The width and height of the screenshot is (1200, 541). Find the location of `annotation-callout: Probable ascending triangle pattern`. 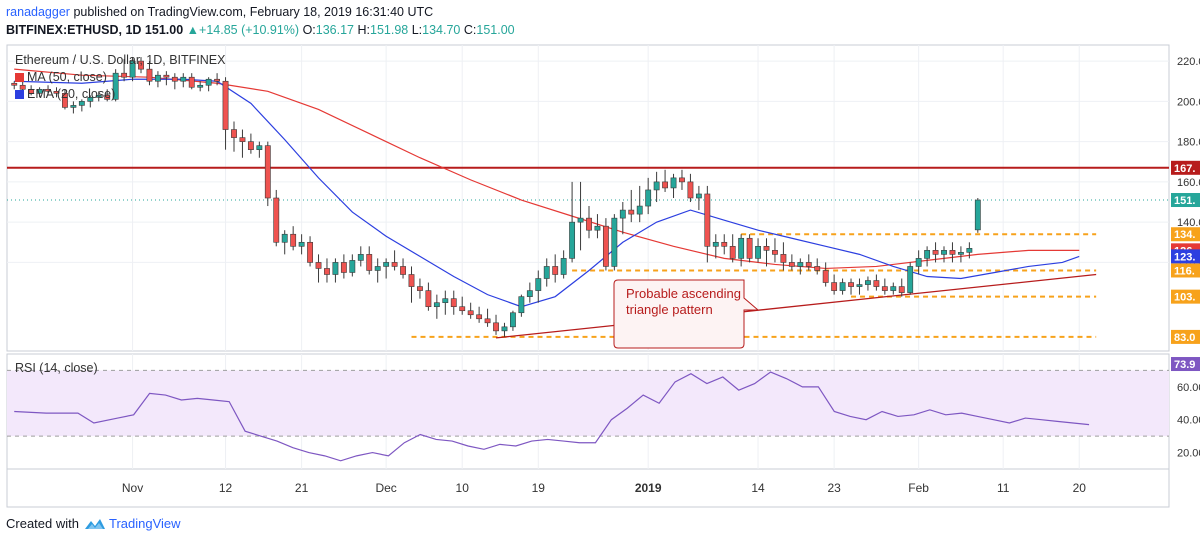

annotation-callout: Probable ascending triangle pattern is located at coordinates (686, 314).